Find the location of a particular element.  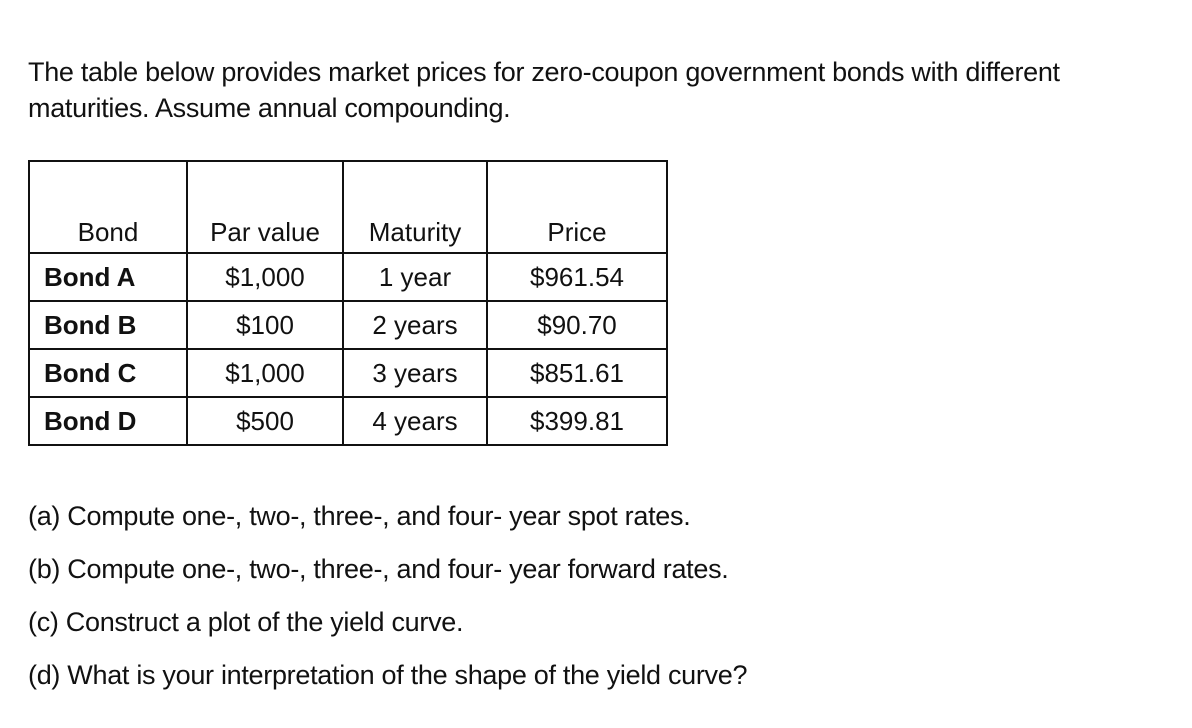

price: $399.81 is located at coordinates (577, 421).